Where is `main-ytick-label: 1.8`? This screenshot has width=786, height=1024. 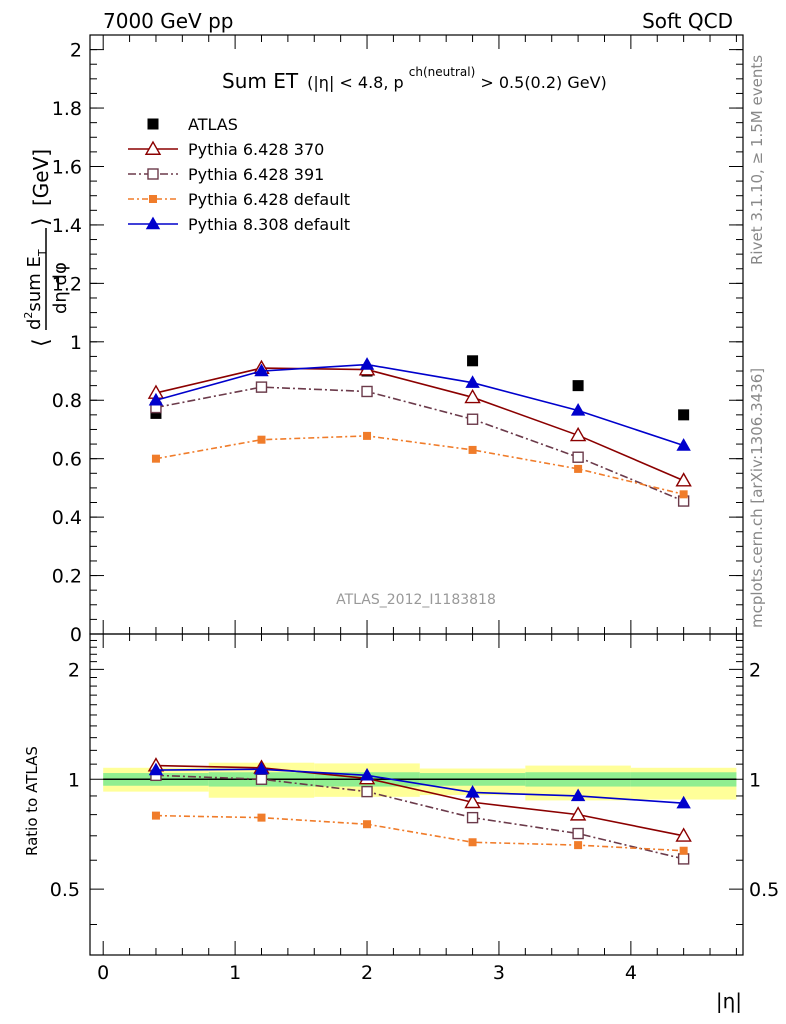 main-ytick-label: 1.8 is located at coordinates (67, 109).